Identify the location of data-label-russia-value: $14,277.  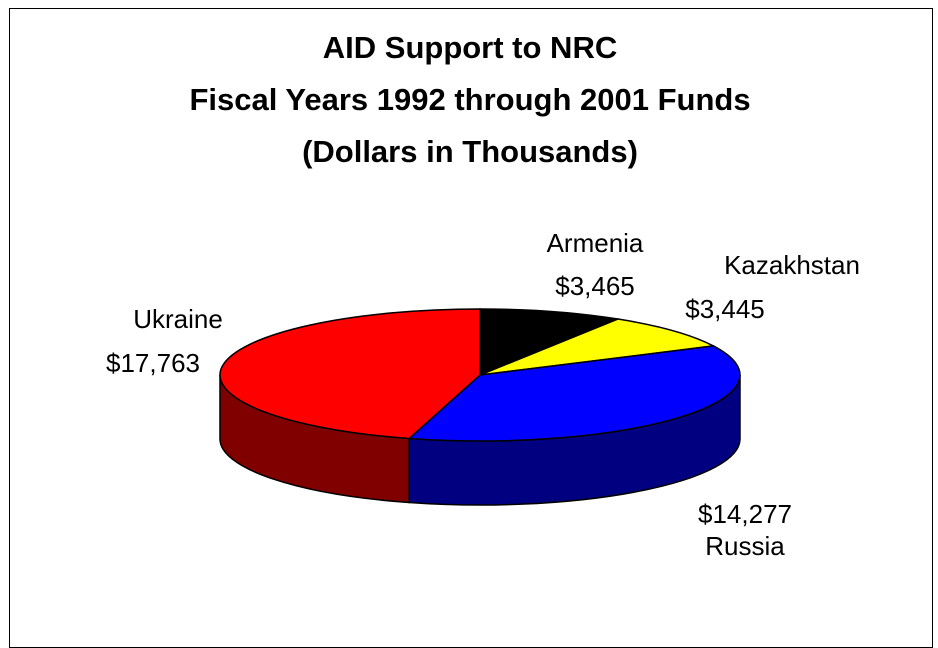
(745, 514).